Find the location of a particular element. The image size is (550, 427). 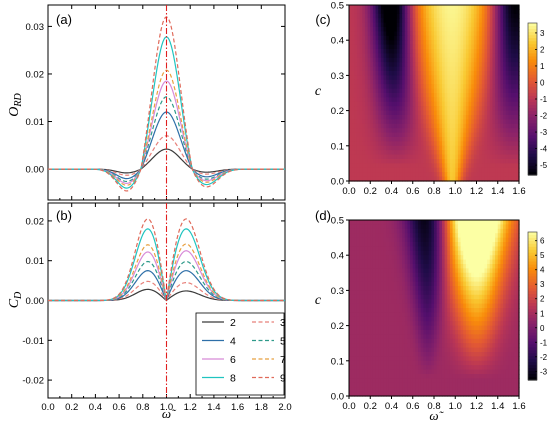

y-axis-label: c is located at coordinates (318, 91).